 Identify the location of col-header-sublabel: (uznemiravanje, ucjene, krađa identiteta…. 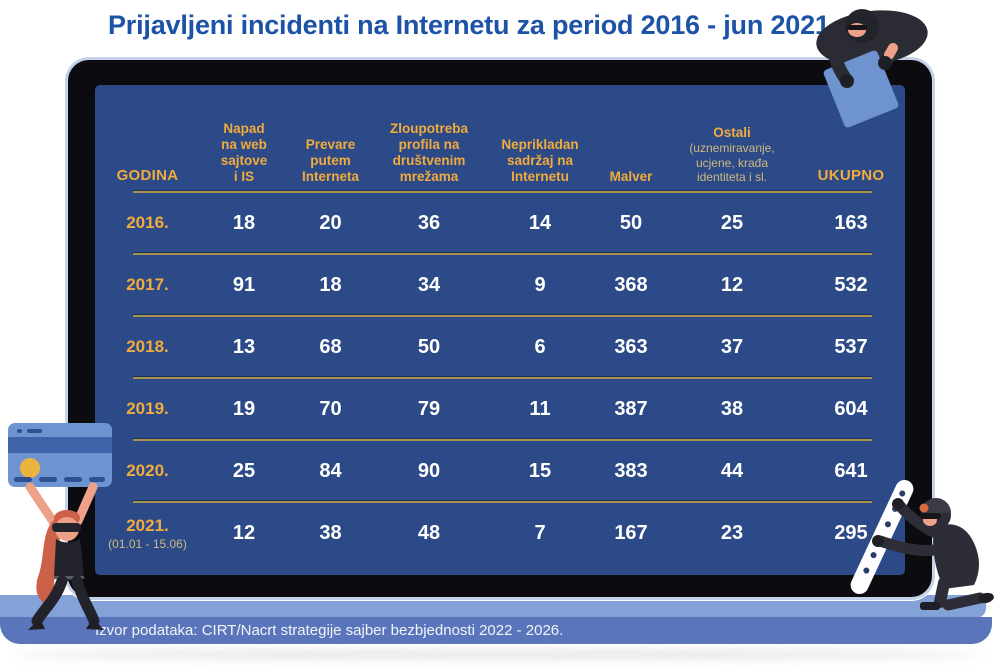
(732, 163).